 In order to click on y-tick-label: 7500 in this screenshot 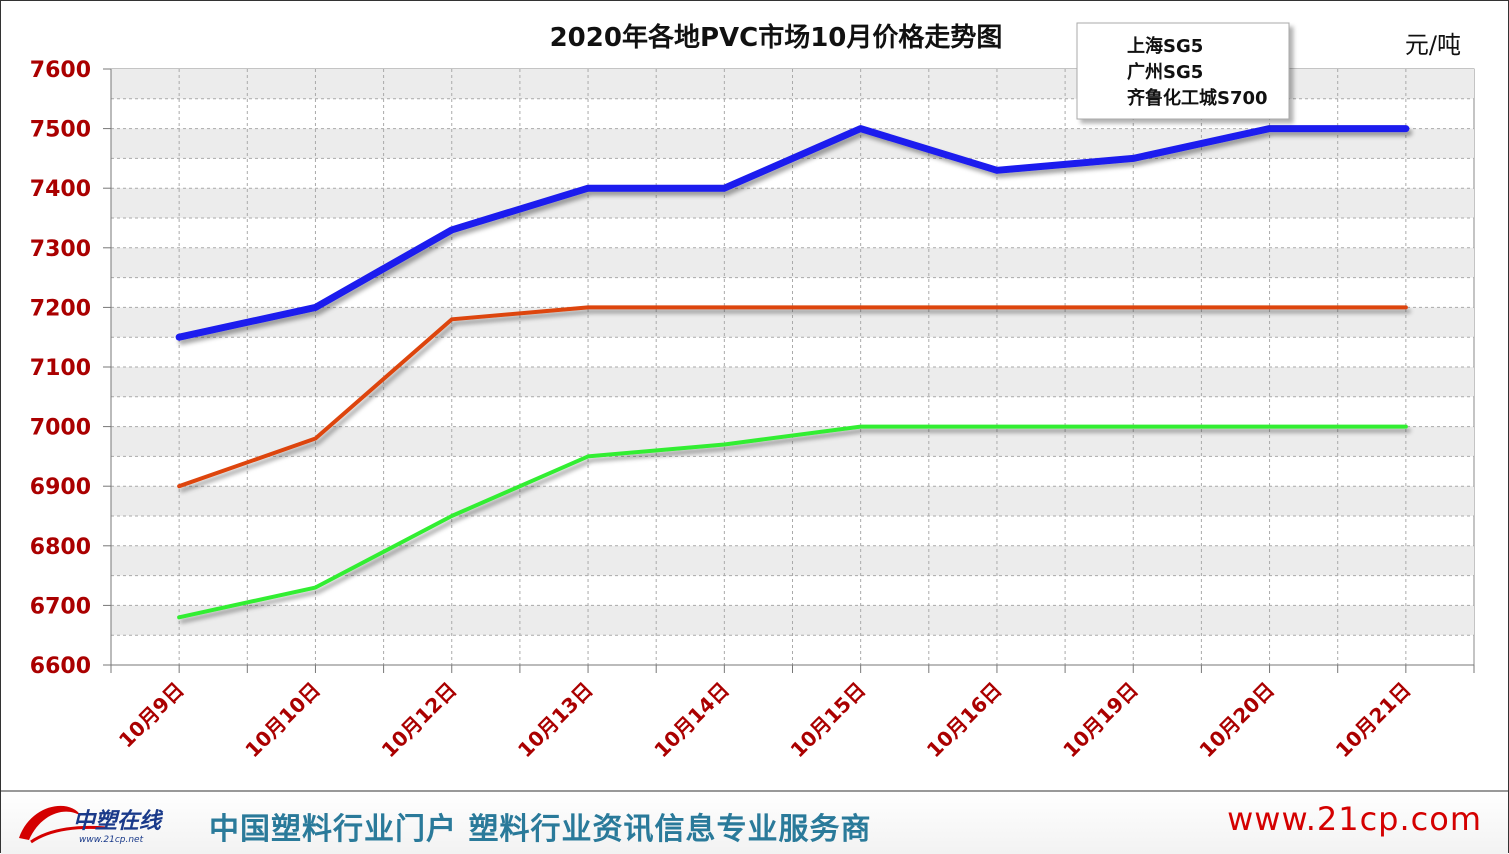, I will do `click(60, 130)`.